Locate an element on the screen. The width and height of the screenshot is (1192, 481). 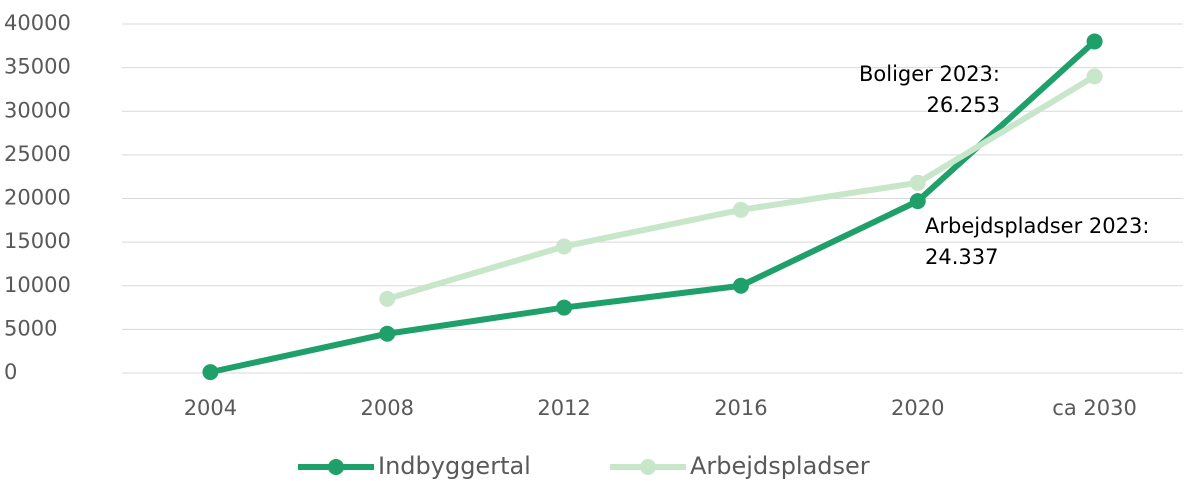
annotation: 26.253 is located at coordinates (963, 105).